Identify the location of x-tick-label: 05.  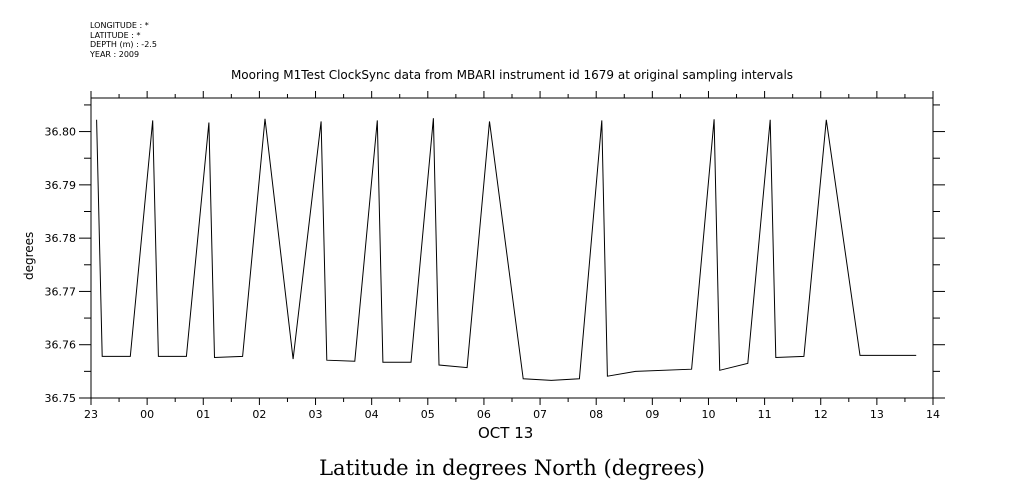
(428, 414).